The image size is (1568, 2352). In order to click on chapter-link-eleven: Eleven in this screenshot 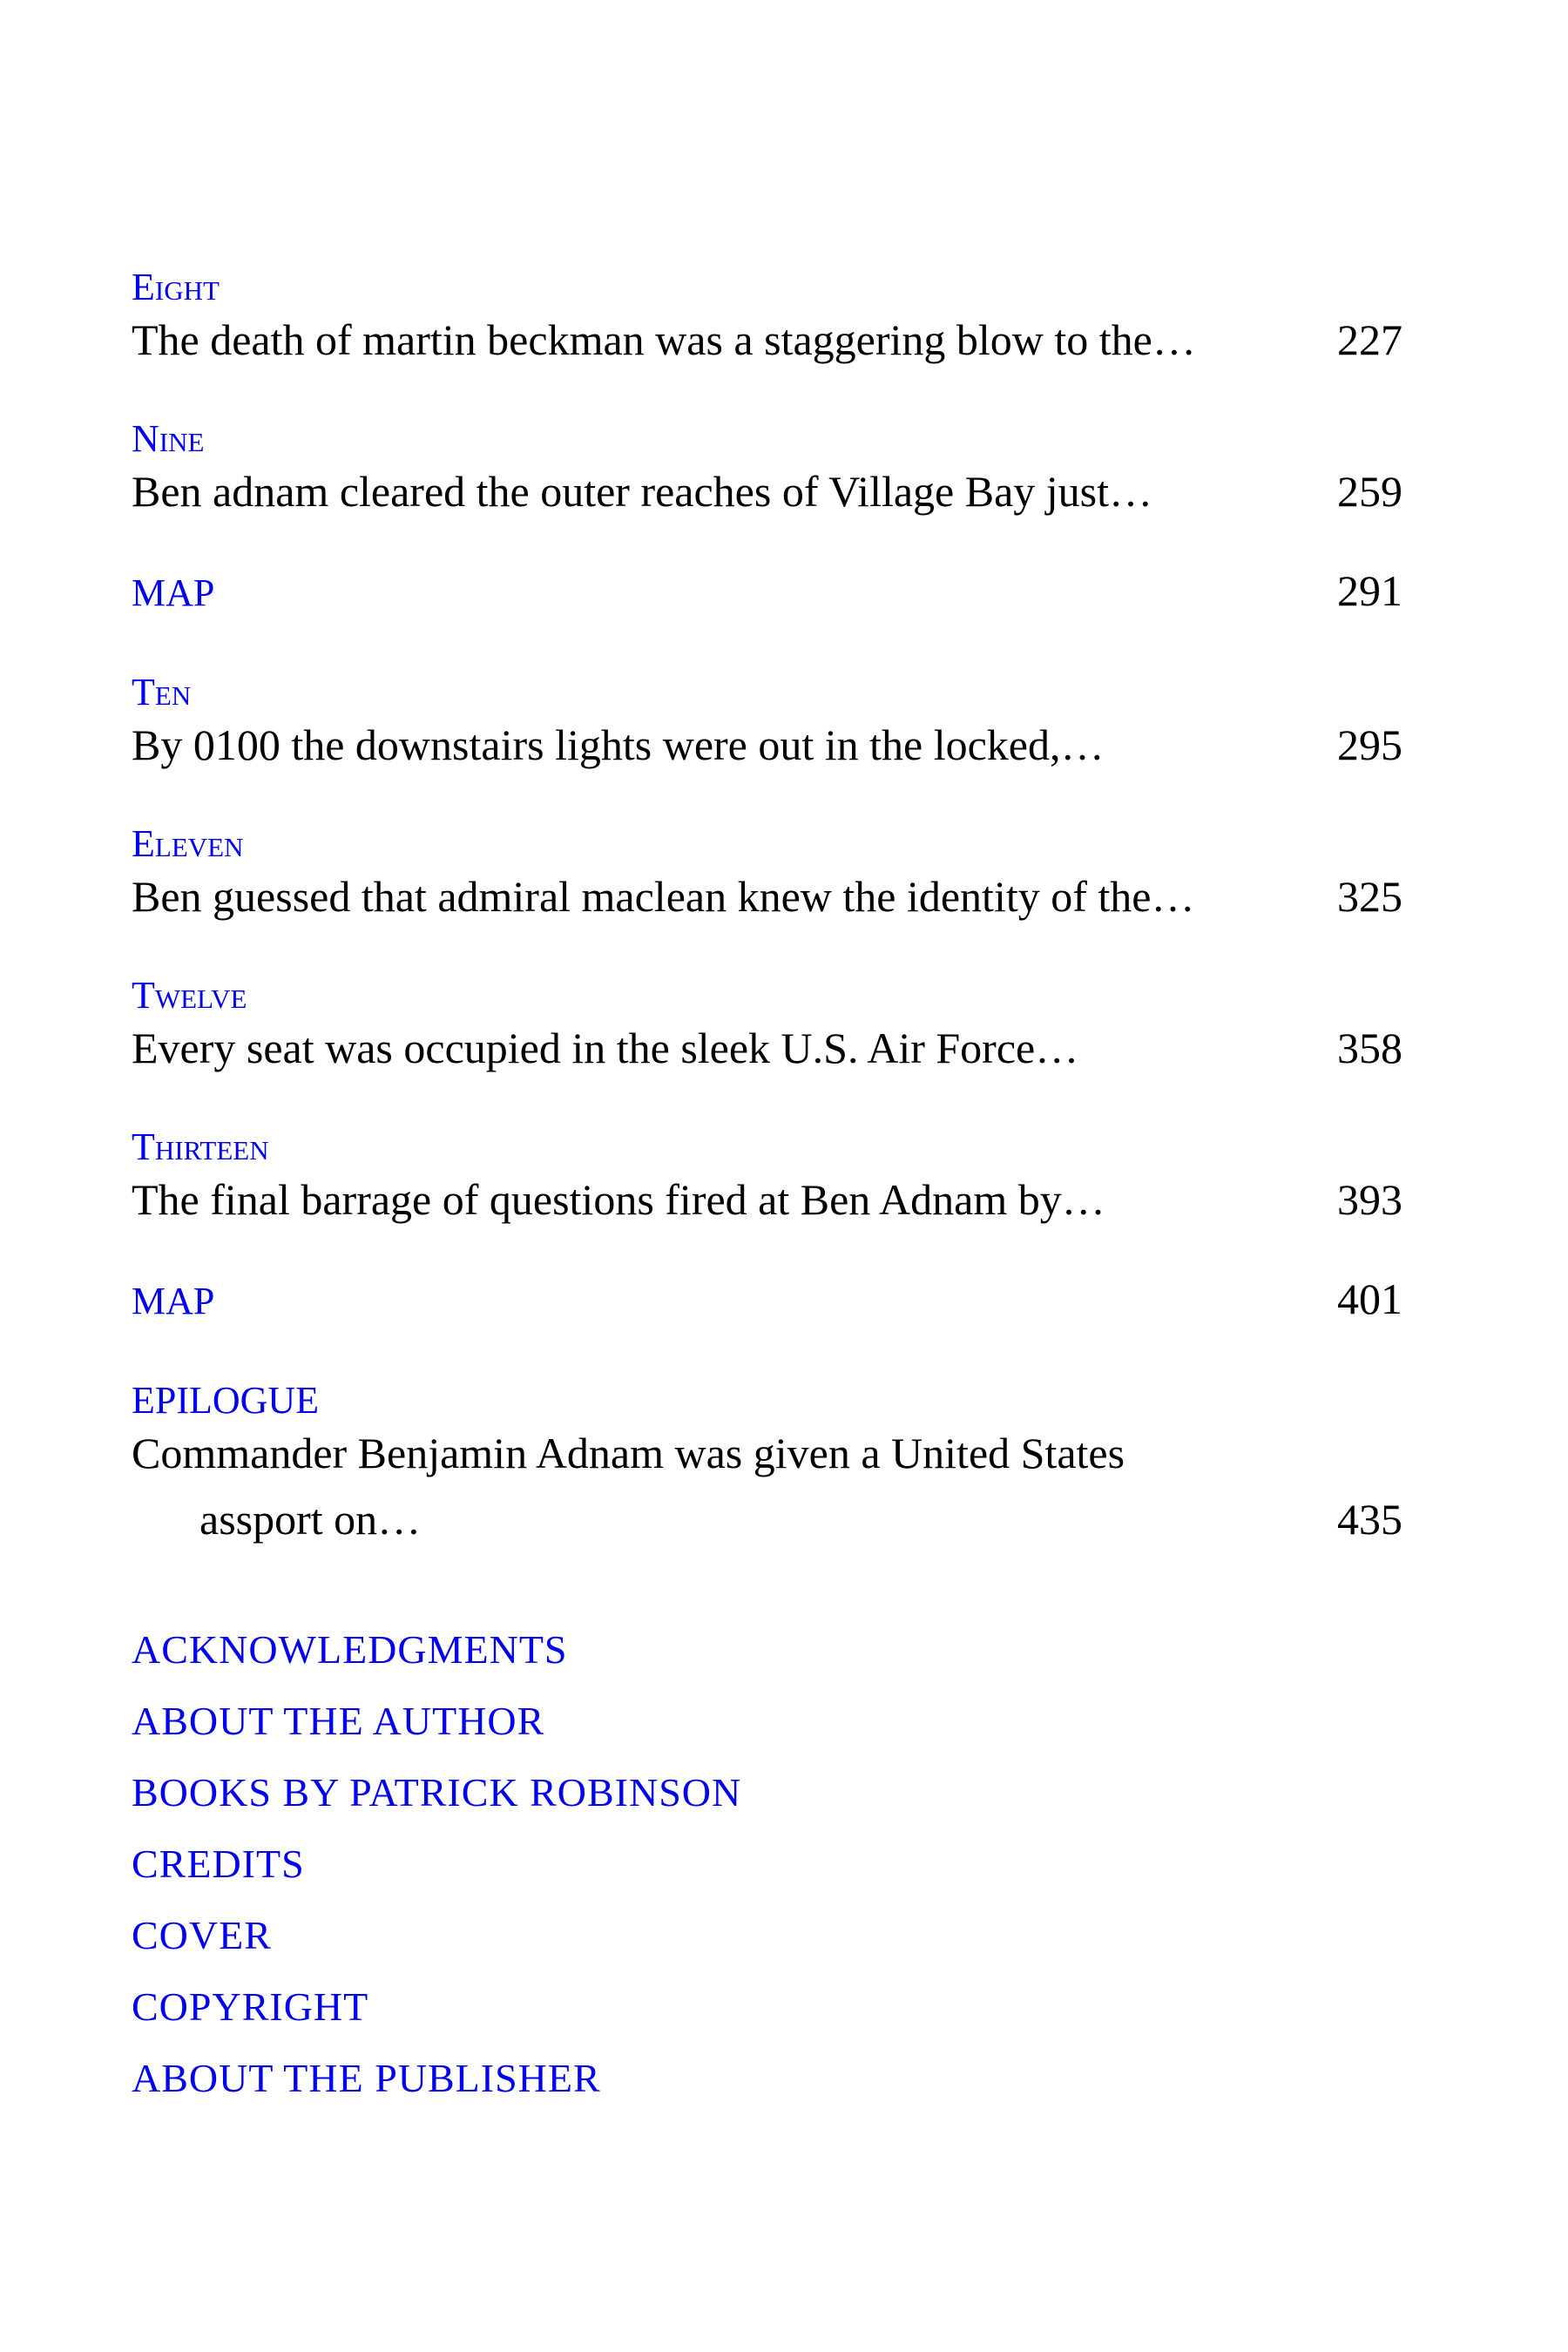, I will do `click(188, 844)`.